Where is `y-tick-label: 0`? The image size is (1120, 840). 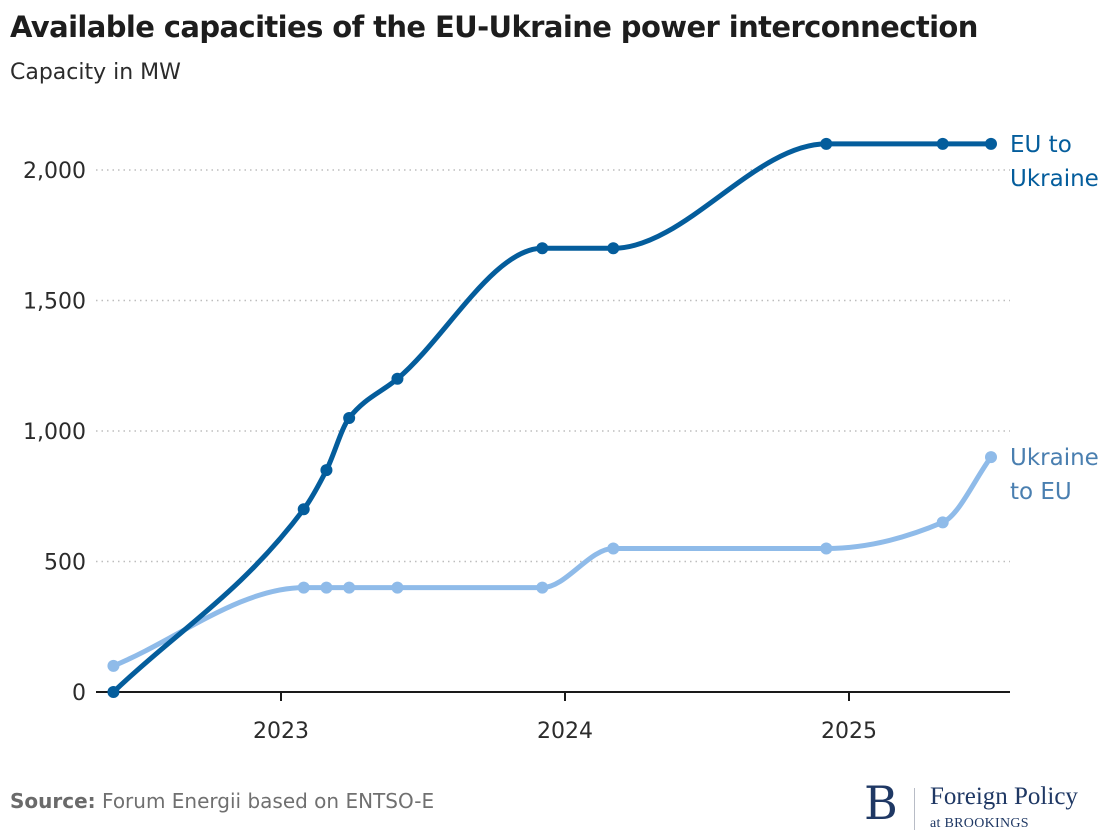 y-tick-label: 0 is located at coordinates (79, 693).